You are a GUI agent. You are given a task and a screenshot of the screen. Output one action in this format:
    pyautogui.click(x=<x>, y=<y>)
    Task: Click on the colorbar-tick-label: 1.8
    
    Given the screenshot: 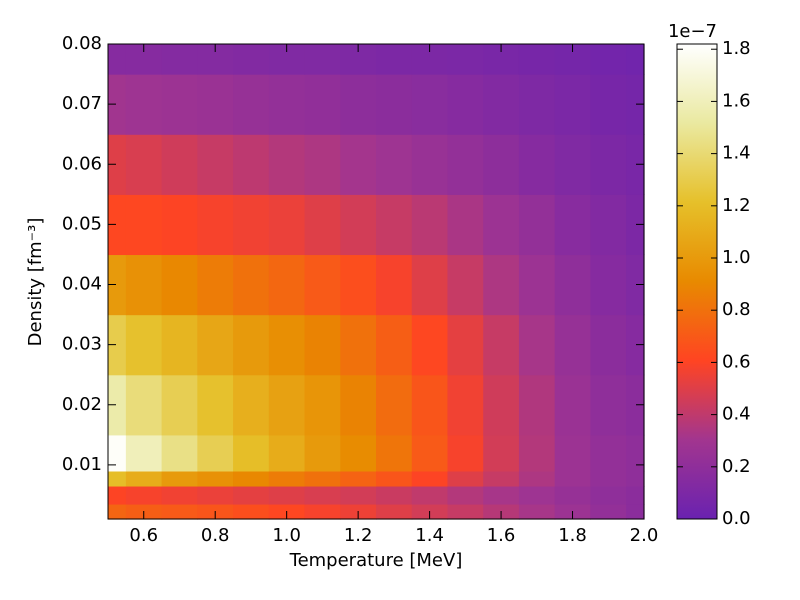 What is the action you would take?
    pyautogui.click(x=736, y=48)
    